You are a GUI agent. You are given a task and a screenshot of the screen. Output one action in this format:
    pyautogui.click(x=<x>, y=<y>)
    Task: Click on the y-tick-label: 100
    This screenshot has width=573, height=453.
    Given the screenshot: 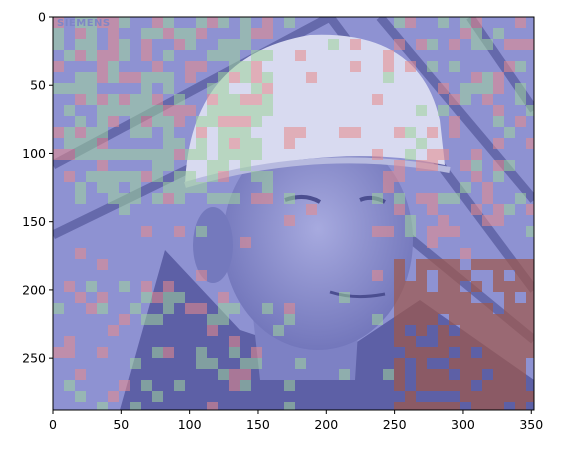 What is the action you would take?
    pyautogui.click(x=34, y=153)
    